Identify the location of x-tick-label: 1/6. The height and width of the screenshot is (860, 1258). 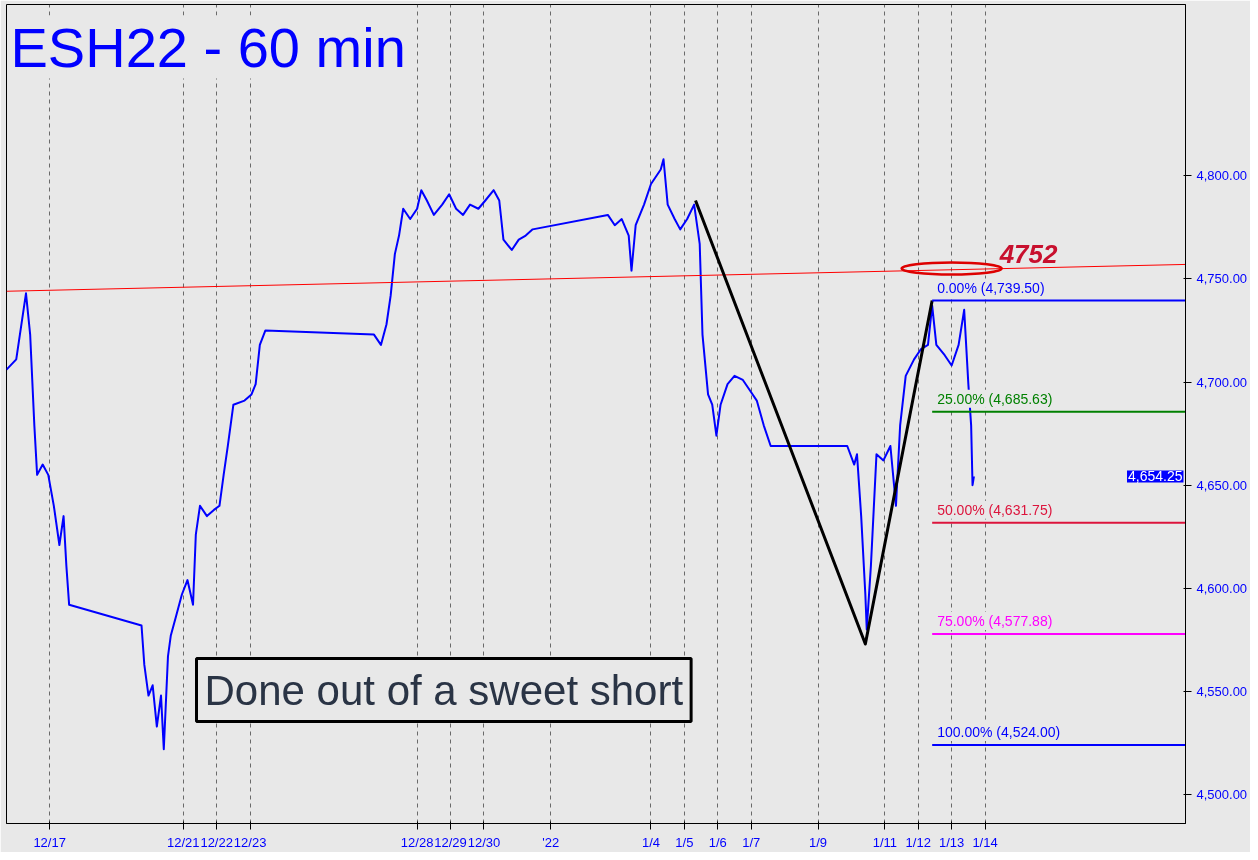
(717, 842).